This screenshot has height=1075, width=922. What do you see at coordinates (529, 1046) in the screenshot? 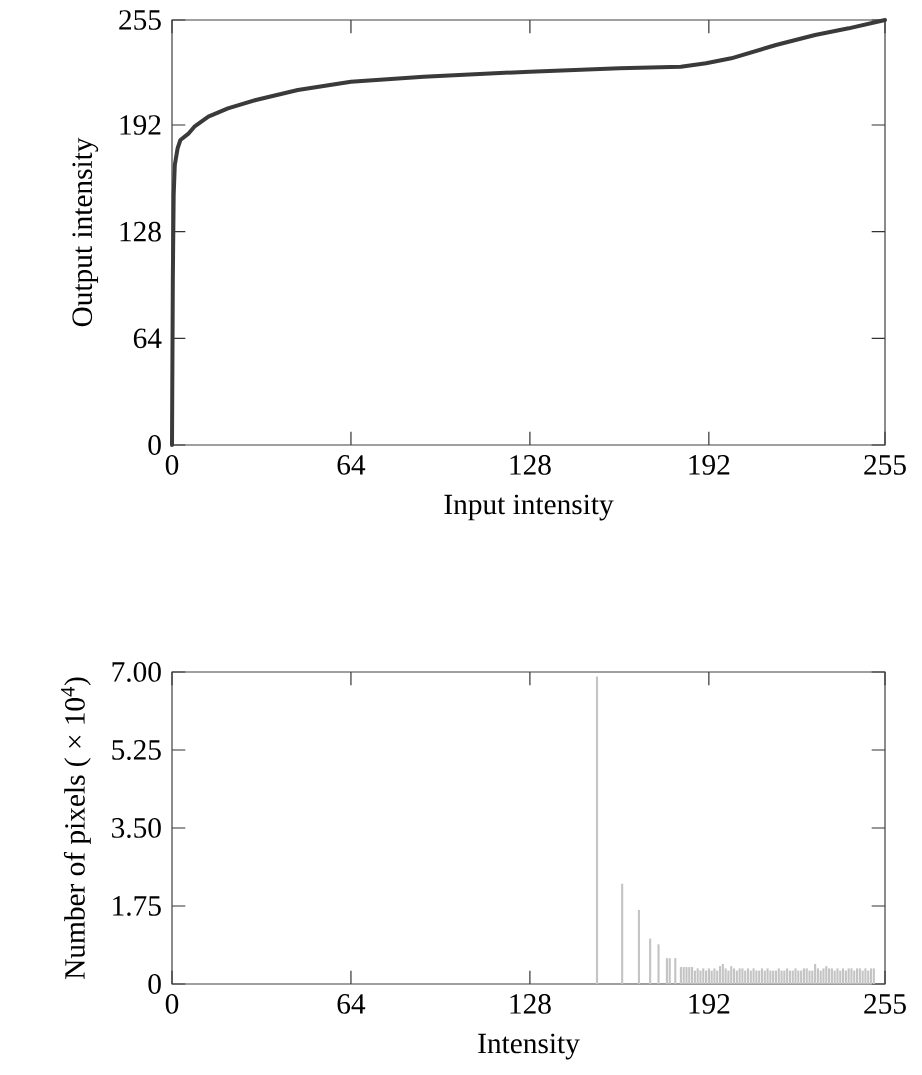
I see `x-axis-title: Intensity` at bounding box center [529, 1046].